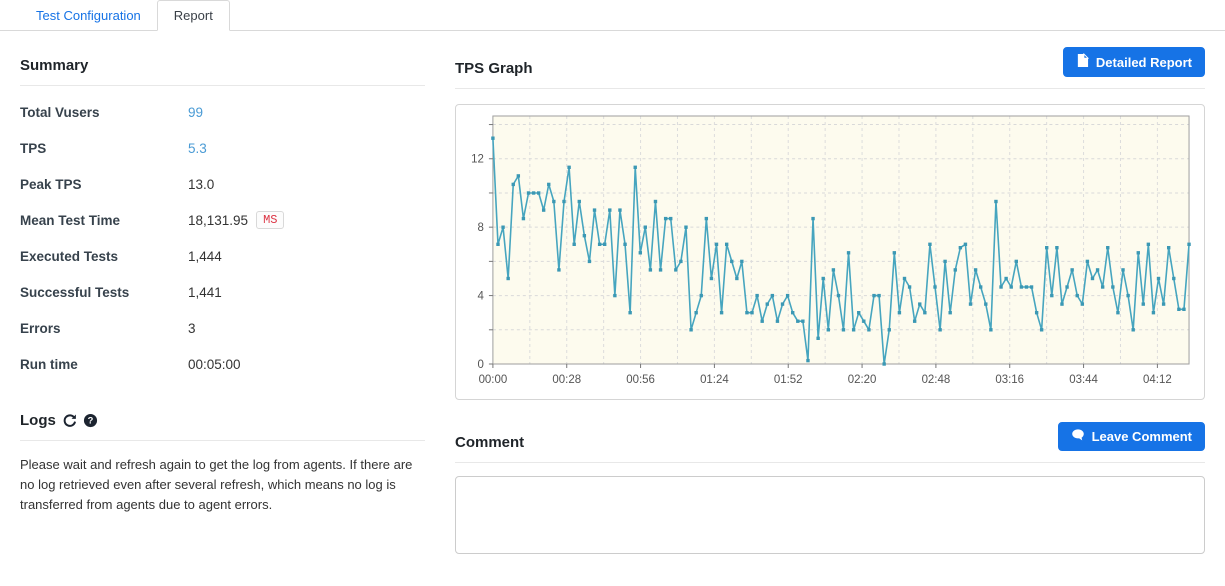  Describe the element at coordinates (69, 256) in the screenshot. I see `summary-row-label: Executed Tests` at that location.